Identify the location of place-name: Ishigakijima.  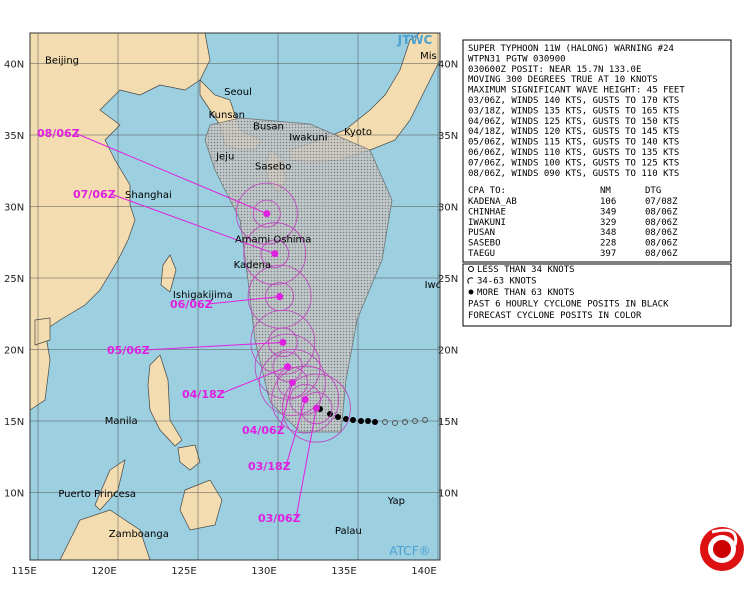
(203, 295).